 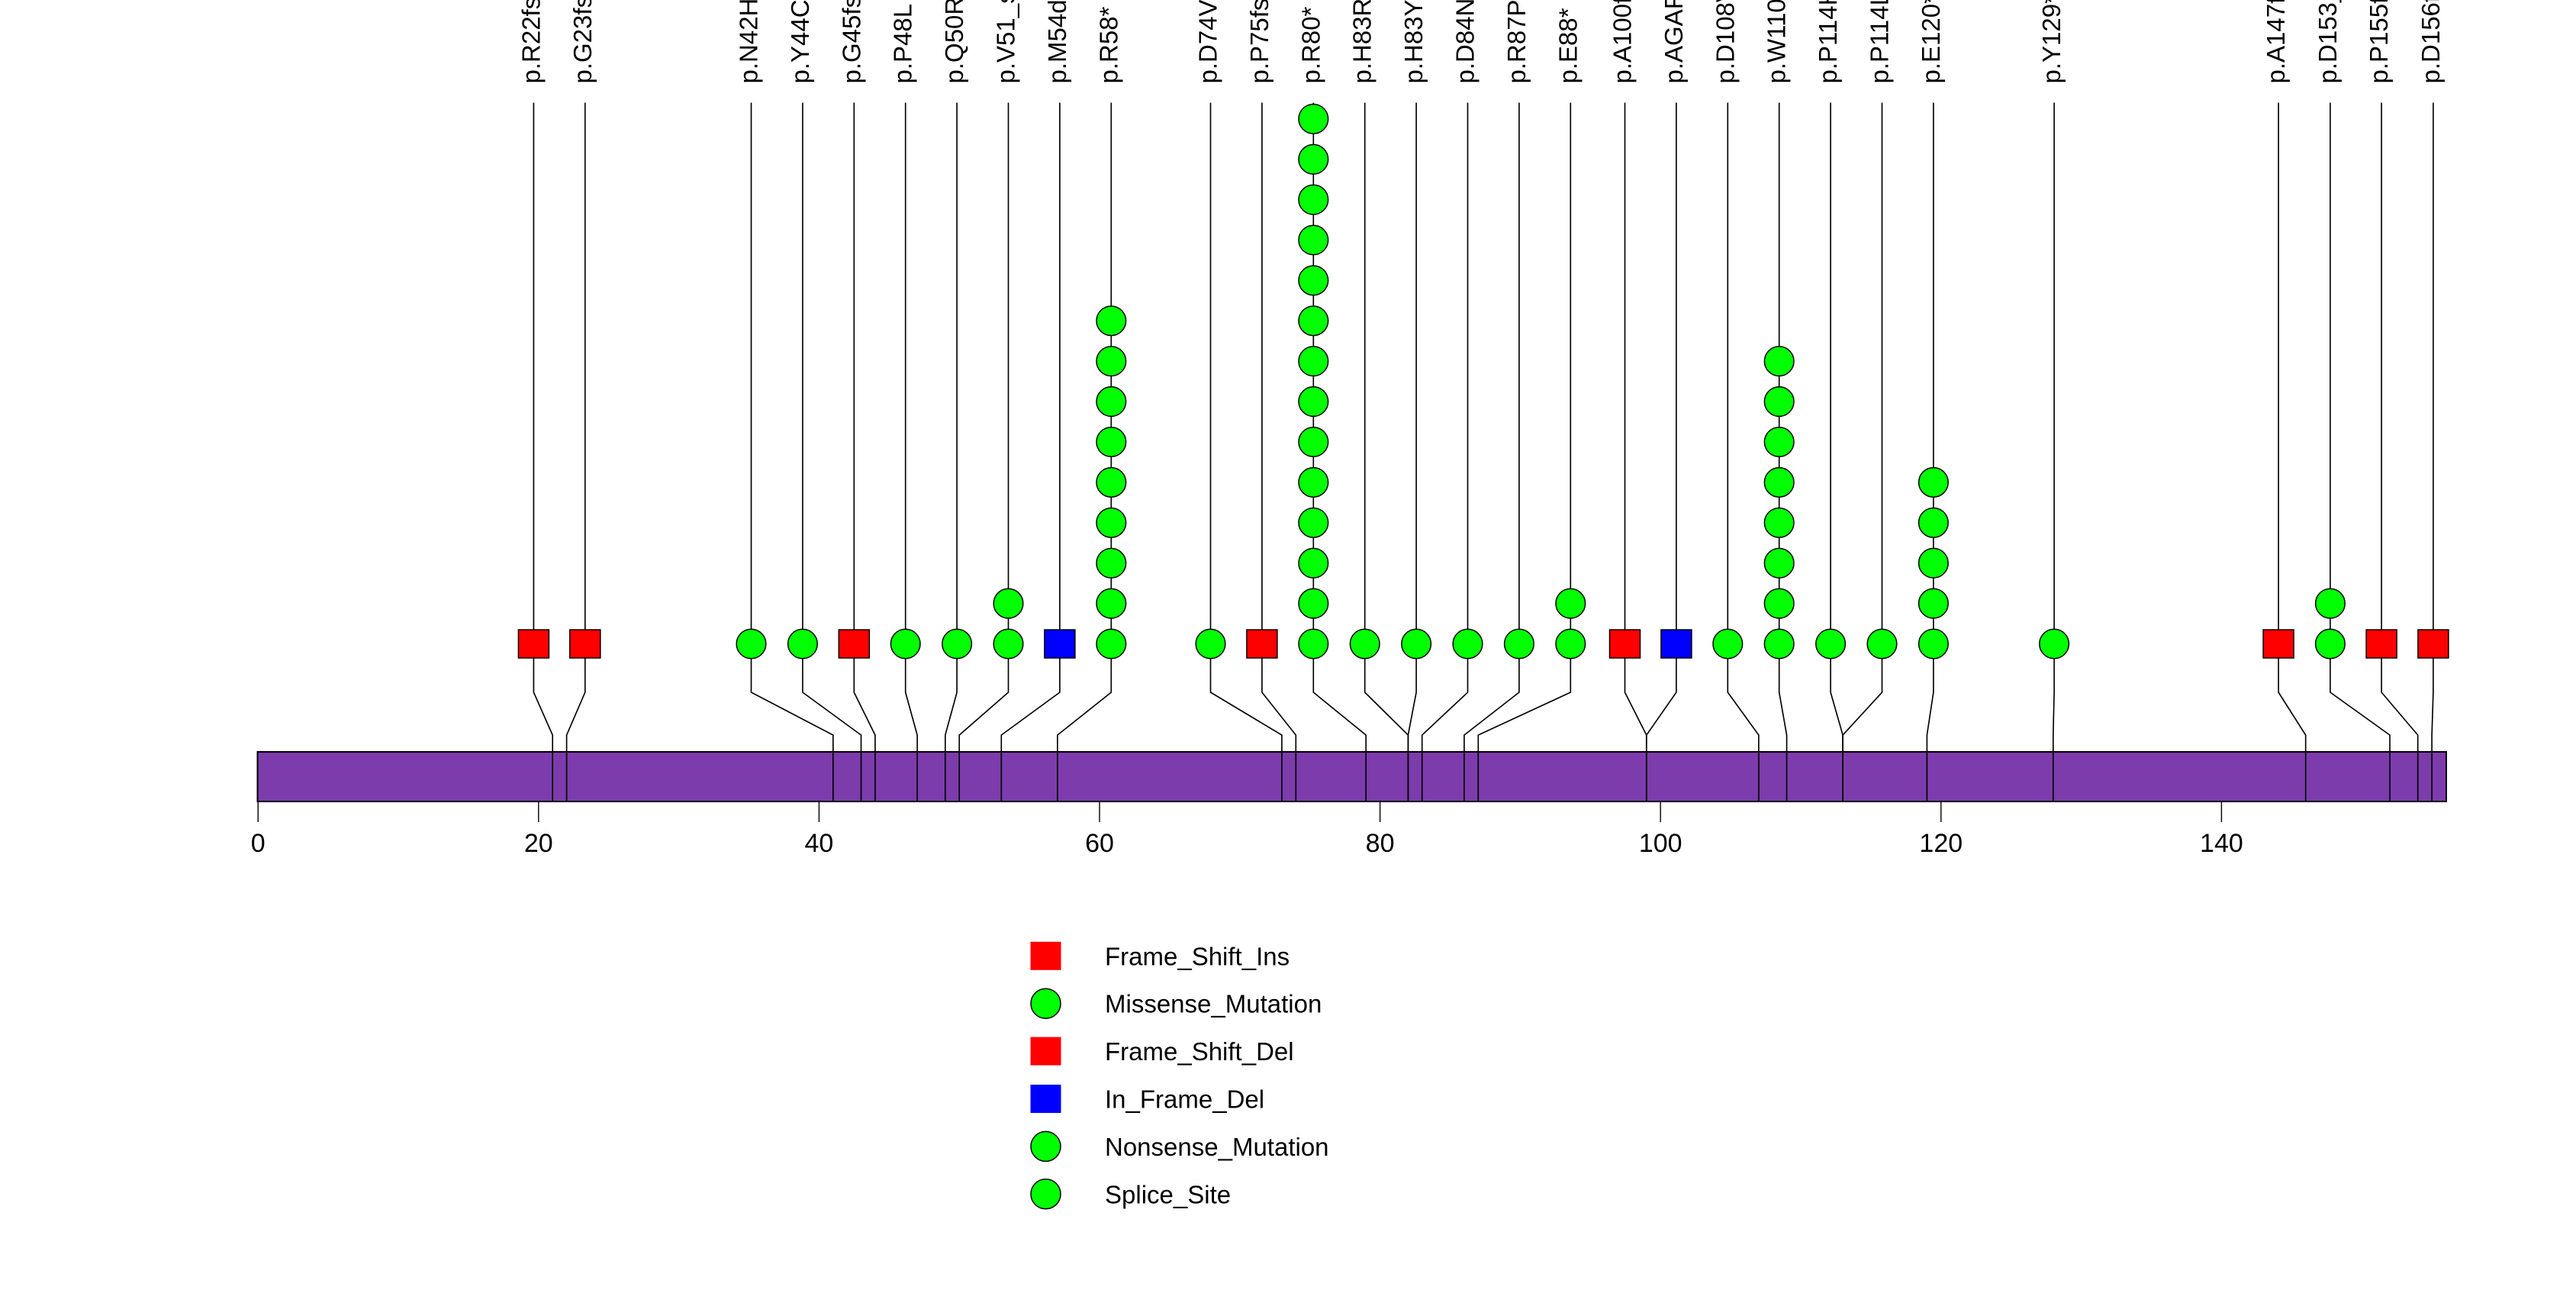 What do you see at coordinates (903, 44) in the screenshot?
I see `svg-text: p.P48L` at bounding box center [903, 44].